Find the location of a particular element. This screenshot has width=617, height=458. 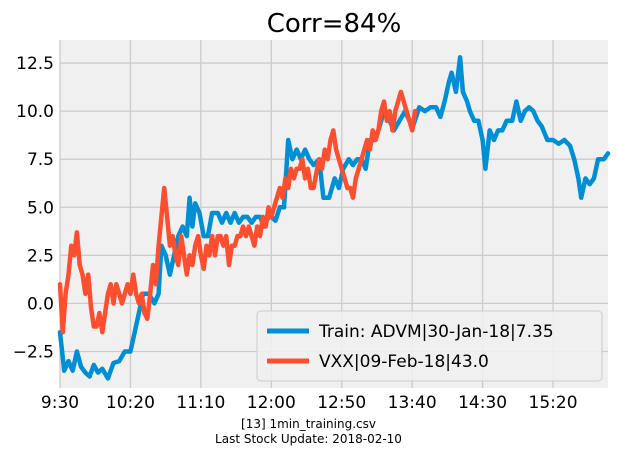

y-axis: −2.5 0.0 2.5 5.0 7.5 10.0 12.5 is located at coordinates (33, 208).